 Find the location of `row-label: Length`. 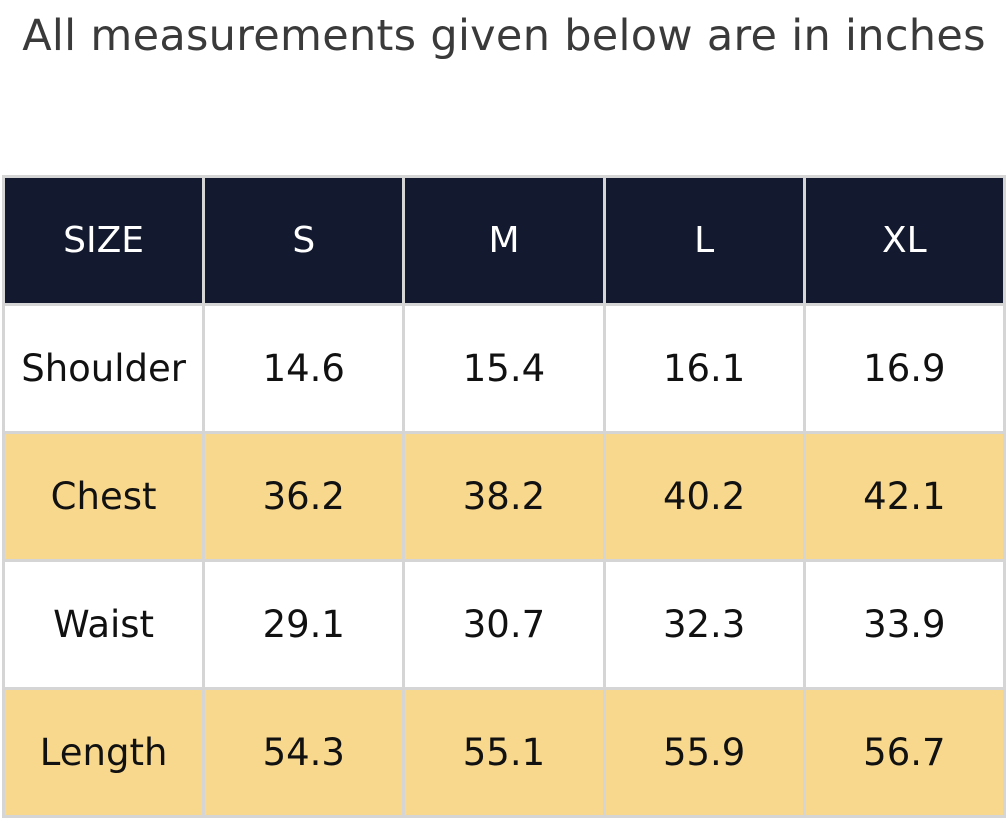

row-label: Length is located at coordinates (103, 752).